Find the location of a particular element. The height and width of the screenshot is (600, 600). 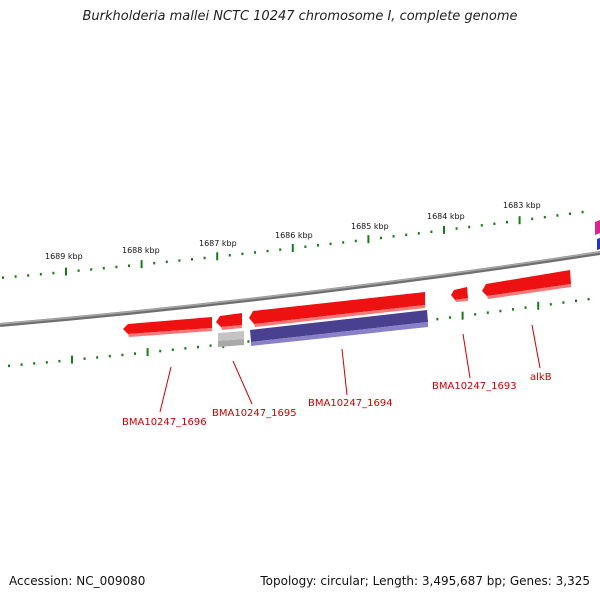

edge-feature-blue is located at coordinates (598, 244).